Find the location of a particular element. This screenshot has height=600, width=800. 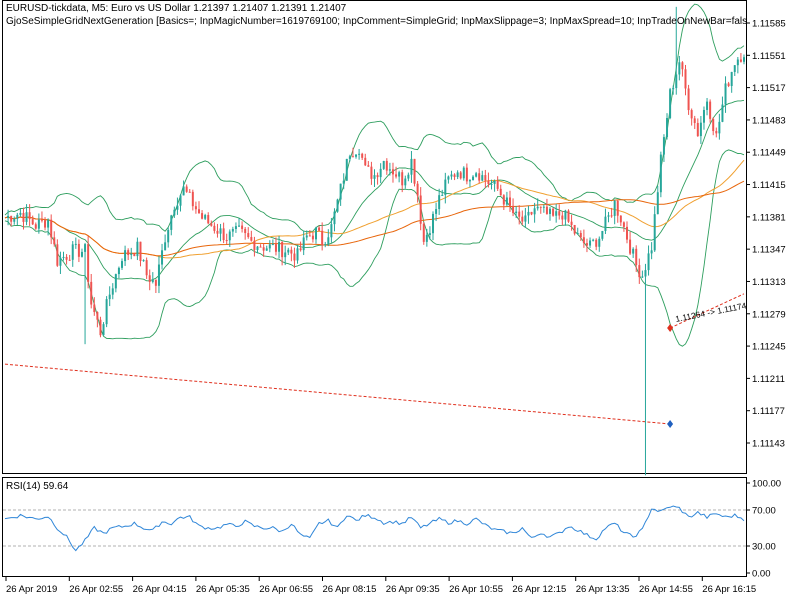

time-tick-label: 26 Apr 08:15 is located at coordinates (350, 589).